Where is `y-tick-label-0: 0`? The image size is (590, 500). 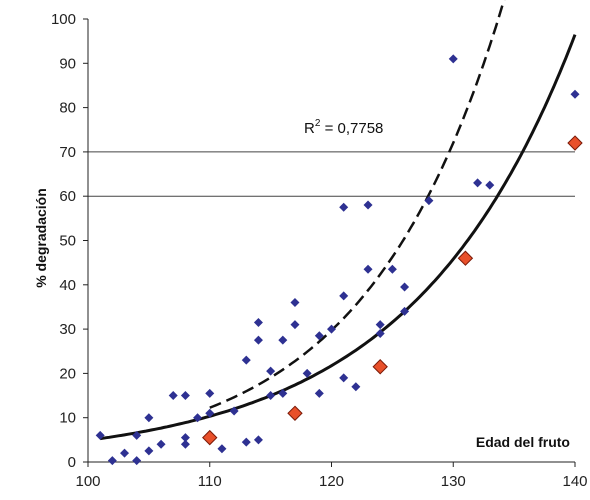 y-tick-label-0: 0 is located at coordinates (72, 462).